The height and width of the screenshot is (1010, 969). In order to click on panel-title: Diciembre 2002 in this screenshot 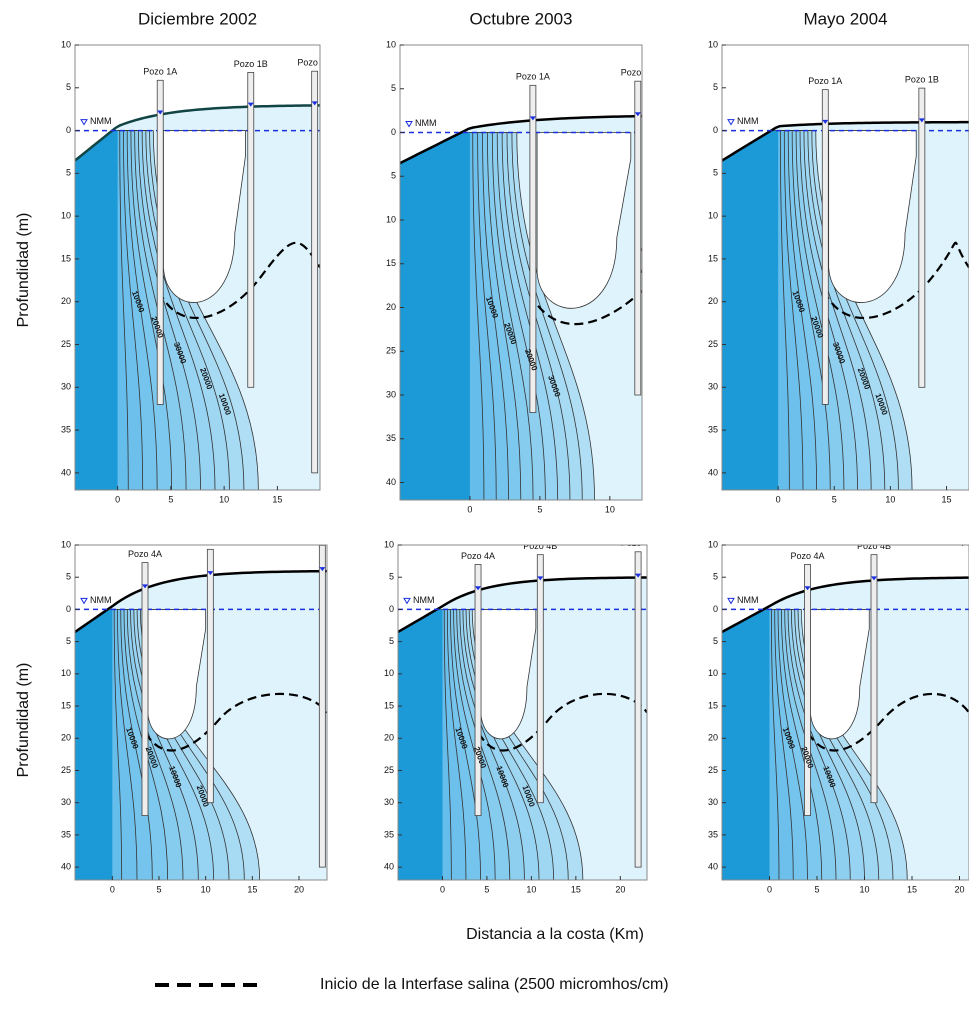, I will do `click(197, 18)`.